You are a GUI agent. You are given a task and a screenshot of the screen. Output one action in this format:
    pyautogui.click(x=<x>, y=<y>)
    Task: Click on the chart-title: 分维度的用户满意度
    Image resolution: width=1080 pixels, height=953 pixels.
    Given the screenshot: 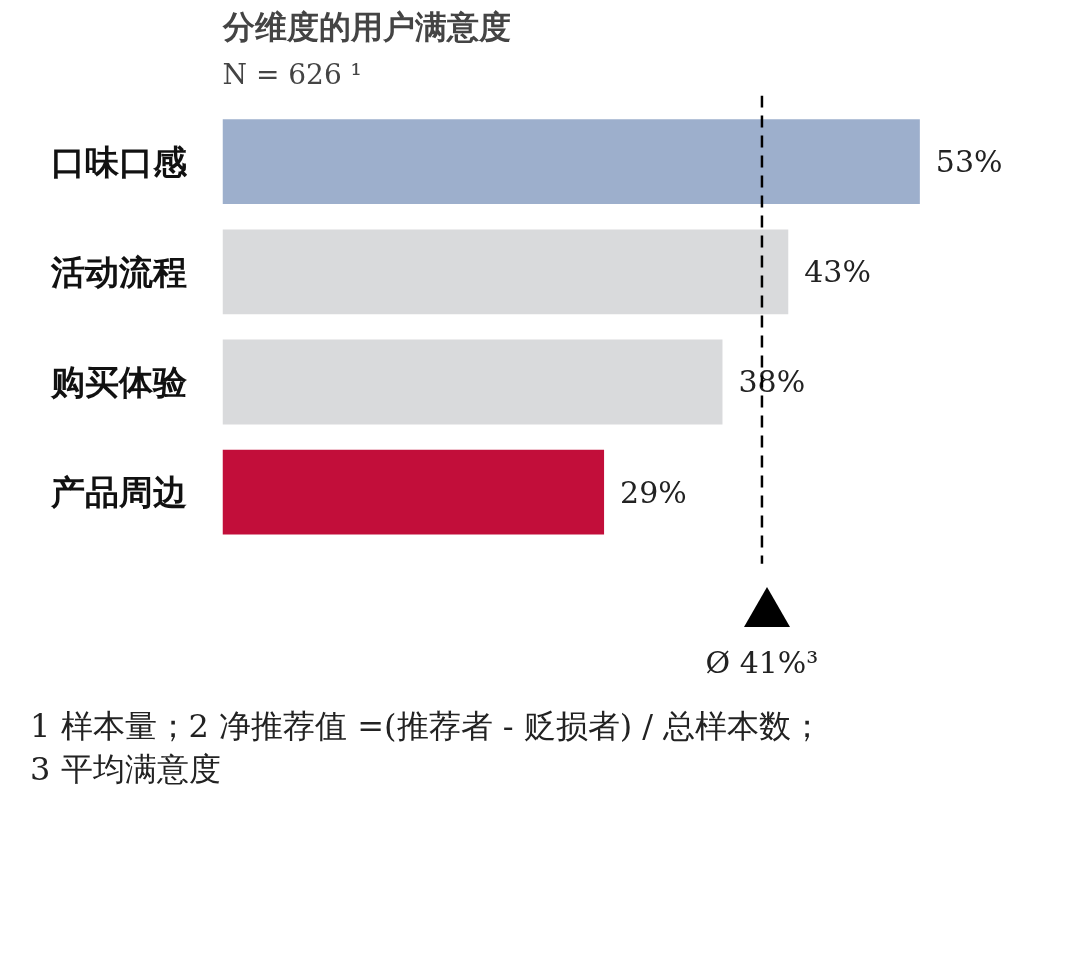 What is the action you would take?
    pyautogui.click(x=366, y=26)
    